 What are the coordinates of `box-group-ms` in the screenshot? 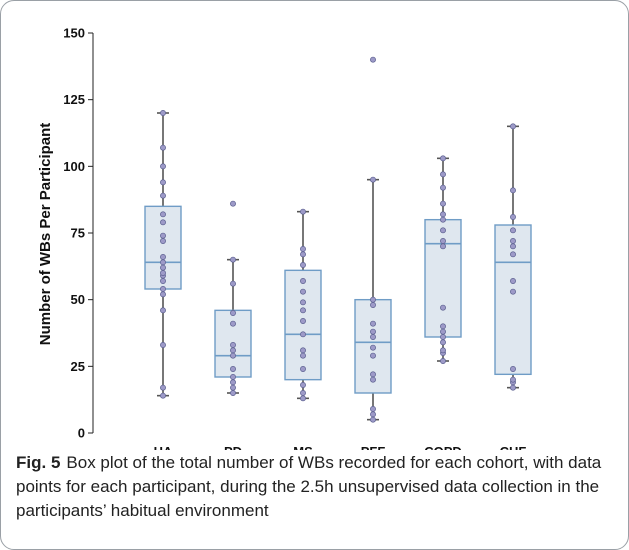 It's located at (303, 305).